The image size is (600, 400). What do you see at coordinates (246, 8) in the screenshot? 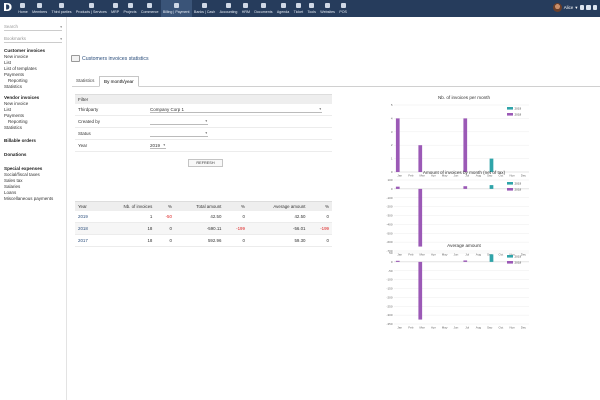
I see `nav-item-hrm: HRM` at bounding box center [246, 8].